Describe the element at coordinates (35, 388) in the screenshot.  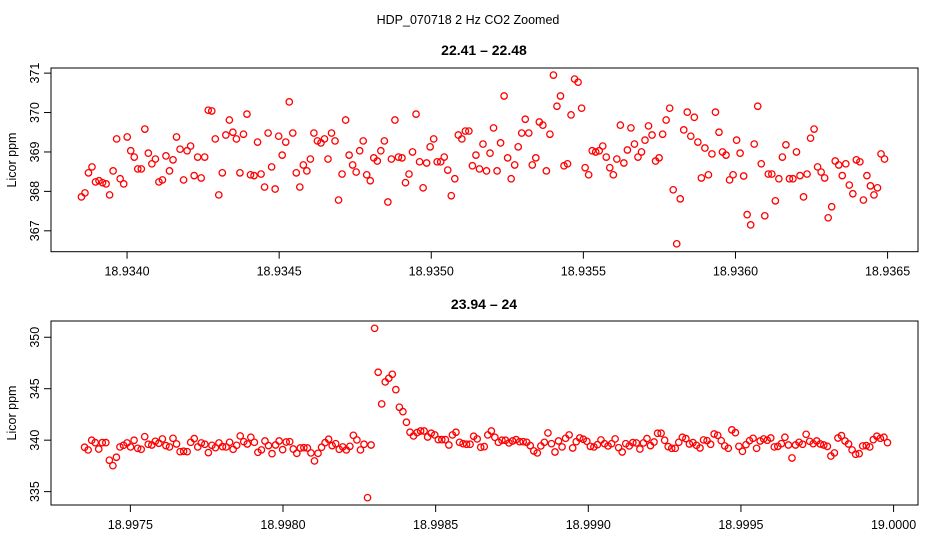
I see `bottom-y-tick-label: 345` at that location.